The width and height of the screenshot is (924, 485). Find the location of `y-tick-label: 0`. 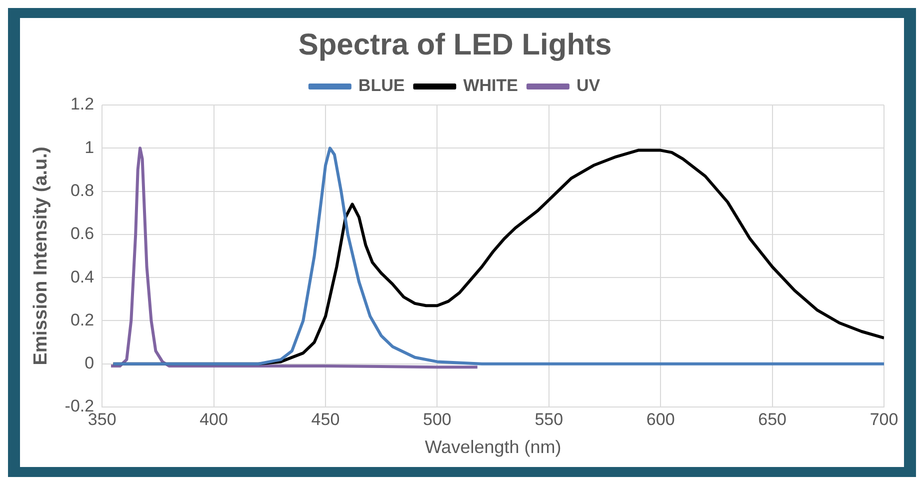

y-tick-label: 0 is located at coordinates (89, 363).